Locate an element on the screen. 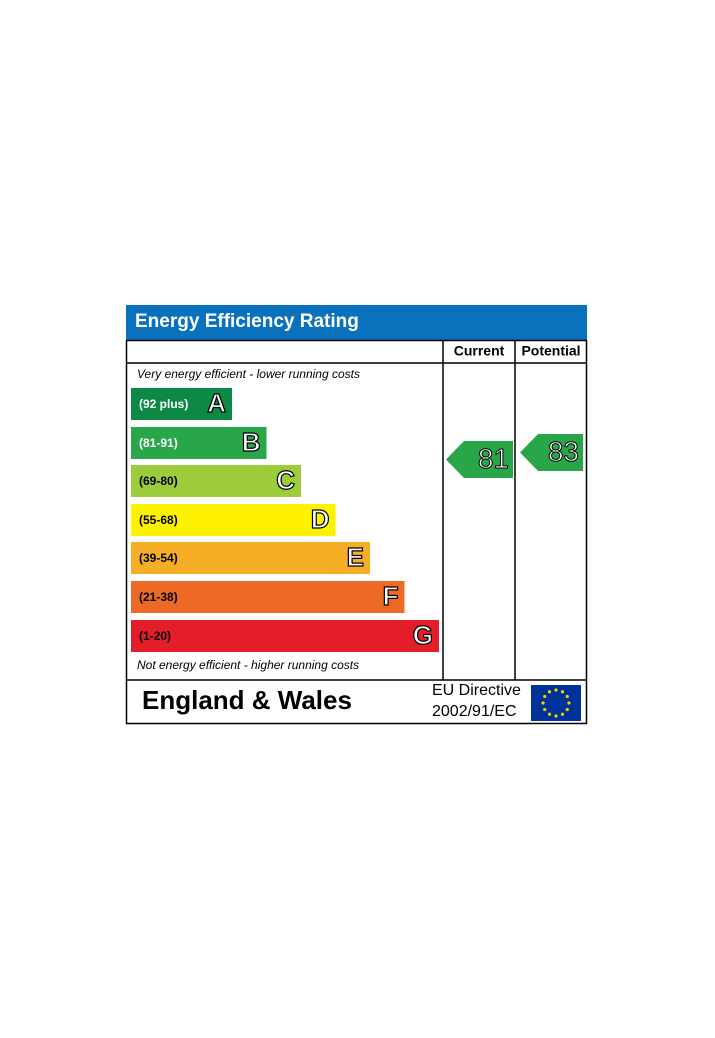 This screenshot has height=1038, width=715. band-letter: G is located at coordinates (423, 635).